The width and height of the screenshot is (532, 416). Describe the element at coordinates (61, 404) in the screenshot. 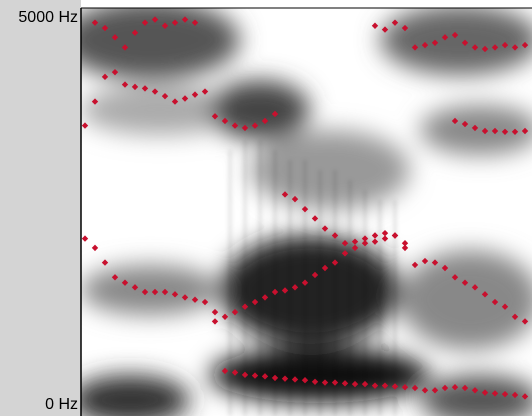

I see `y-tick-label: 0 Hz` at that location.